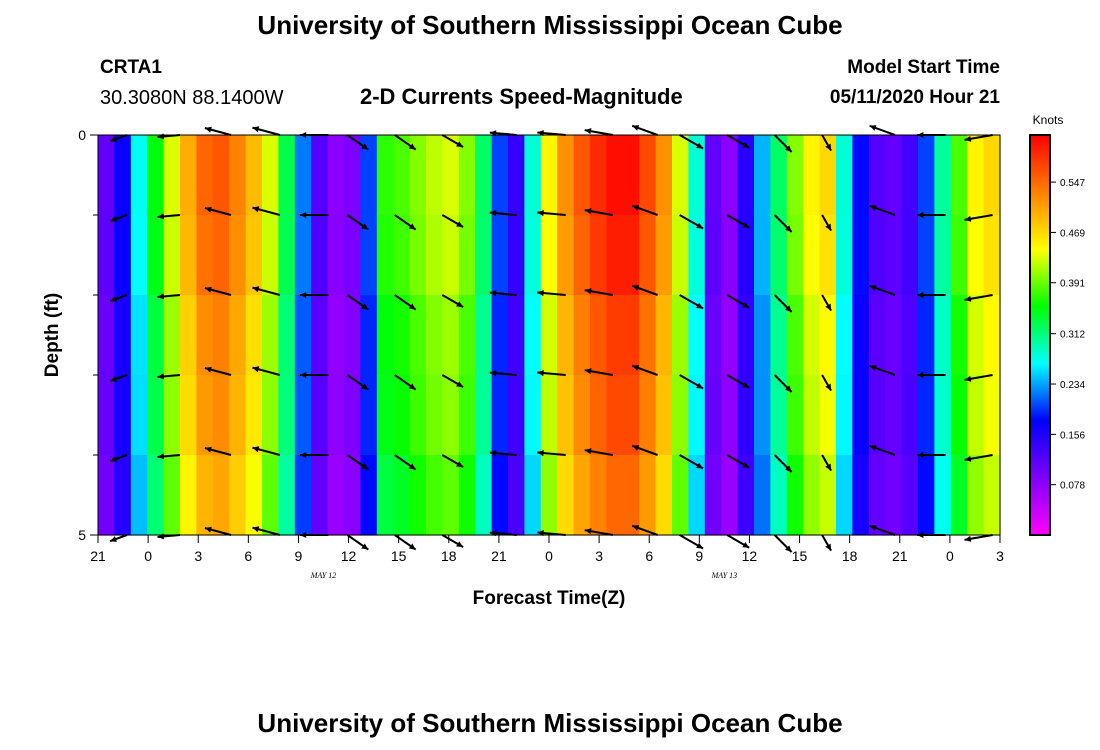 This screenshot has height=750, width=1100. Describe the element at coordinates (192, 98) in the screenshot. I see `station-coordinates: 30.3080N 88.1400W` at that location.